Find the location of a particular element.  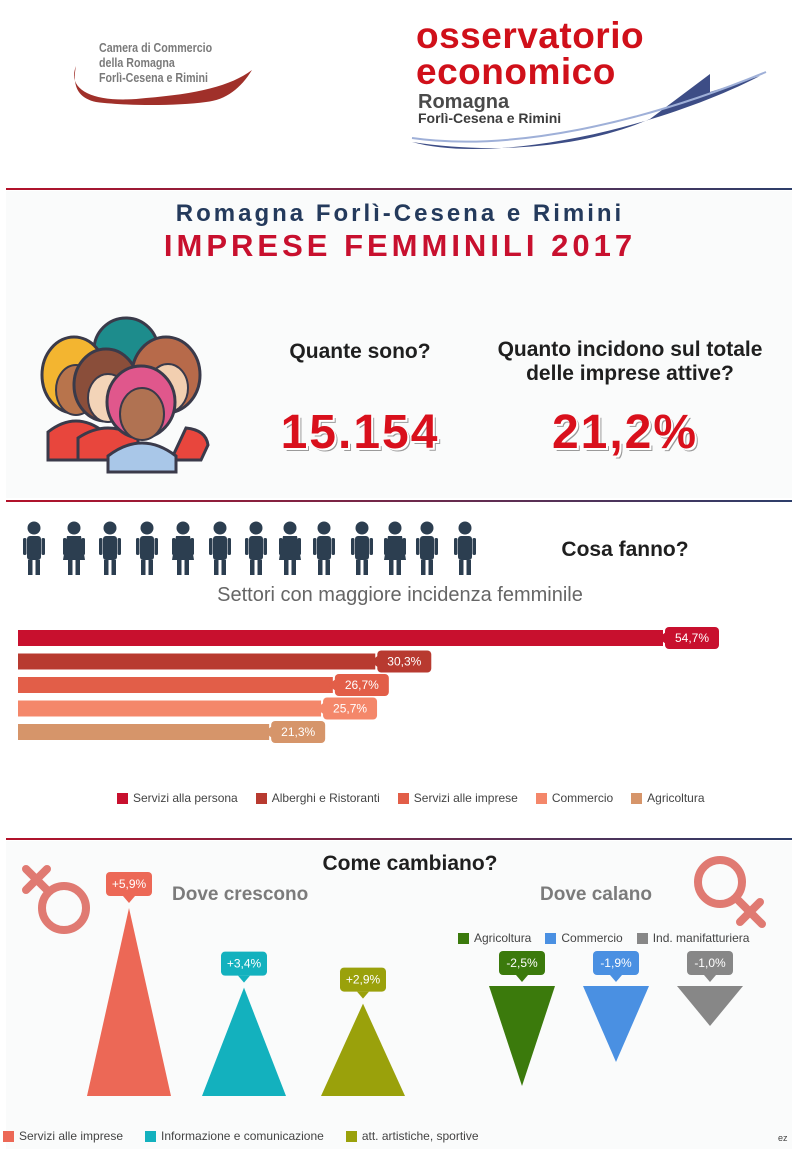

decline-sectors-chart: -2,5% -1,9% -1,0% is located at coordinates (616, 1018).